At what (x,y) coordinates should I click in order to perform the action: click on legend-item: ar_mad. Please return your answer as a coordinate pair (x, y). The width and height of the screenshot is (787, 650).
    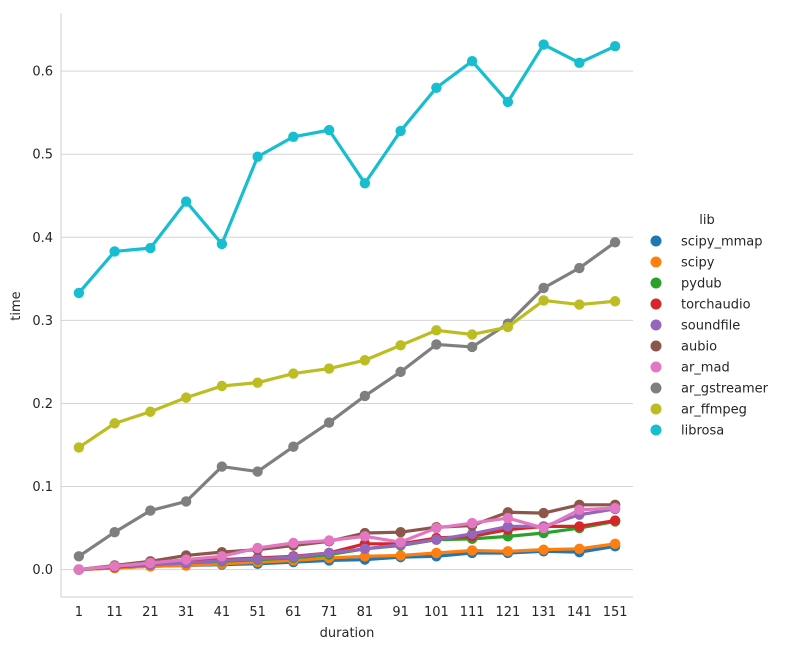
    Looking at the image, I should click on (690, 368).